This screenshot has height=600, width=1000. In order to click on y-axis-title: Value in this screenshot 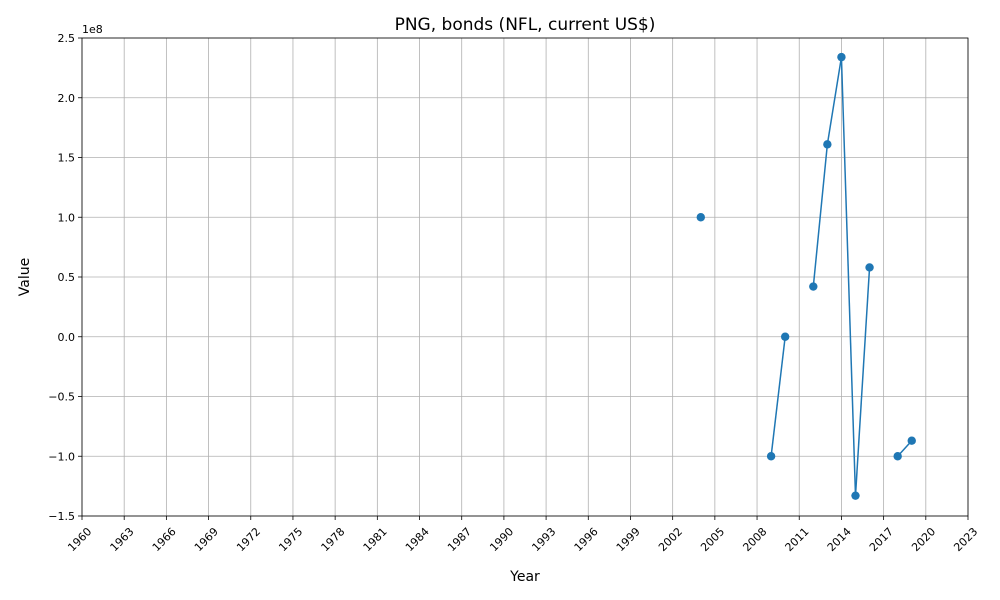, I will do `click(25, 277)`.